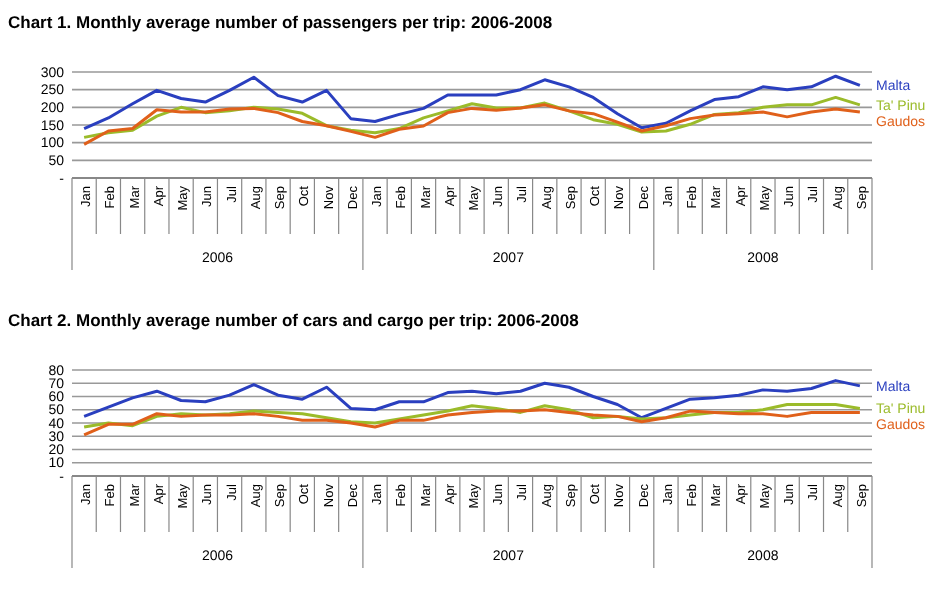  What do you see at coordinates (280, 22) in the screenshot?
I see `chart-title: Chart 1. Monthly average number of passengers per trip: 2006-2008` at bounding box center [280, 22].